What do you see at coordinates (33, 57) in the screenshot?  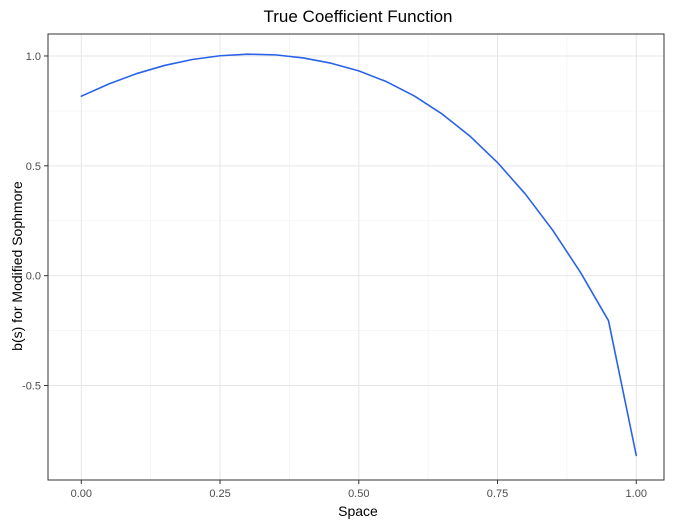 I see `y-tick-label: 1.0` at bounding box center [33, 57].